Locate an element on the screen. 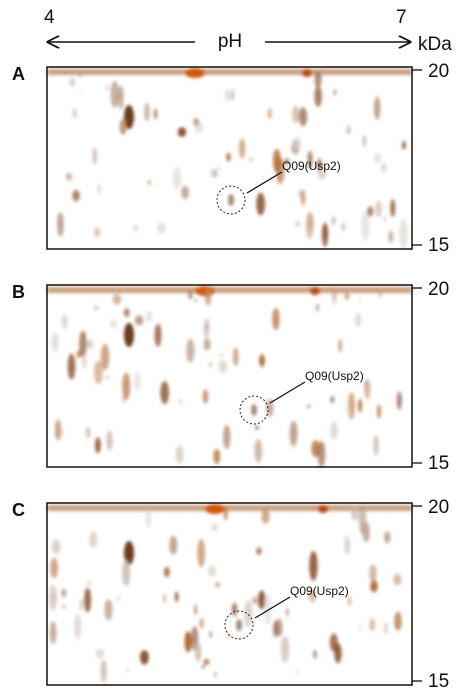 This screenshot has width=469, height=688. panel-label: A is located at coordinates (18, 74).